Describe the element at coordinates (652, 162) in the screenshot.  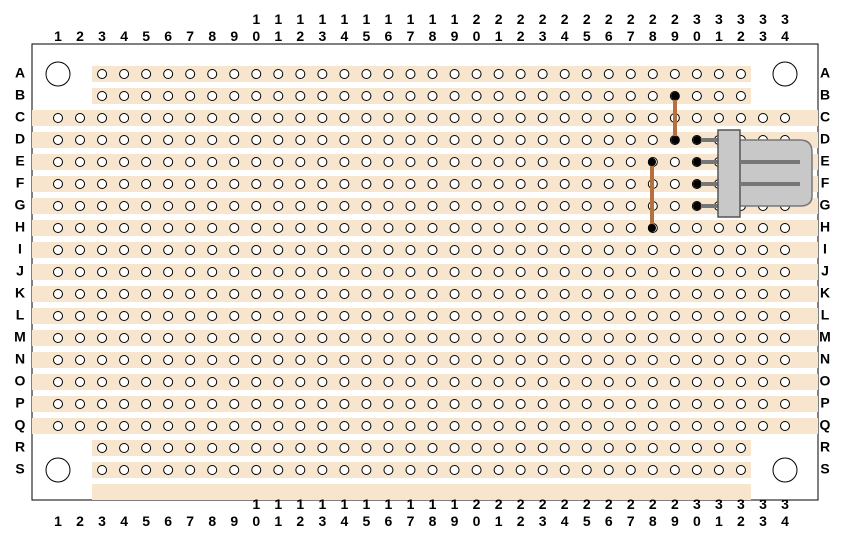
I see `solder-point` at that location.